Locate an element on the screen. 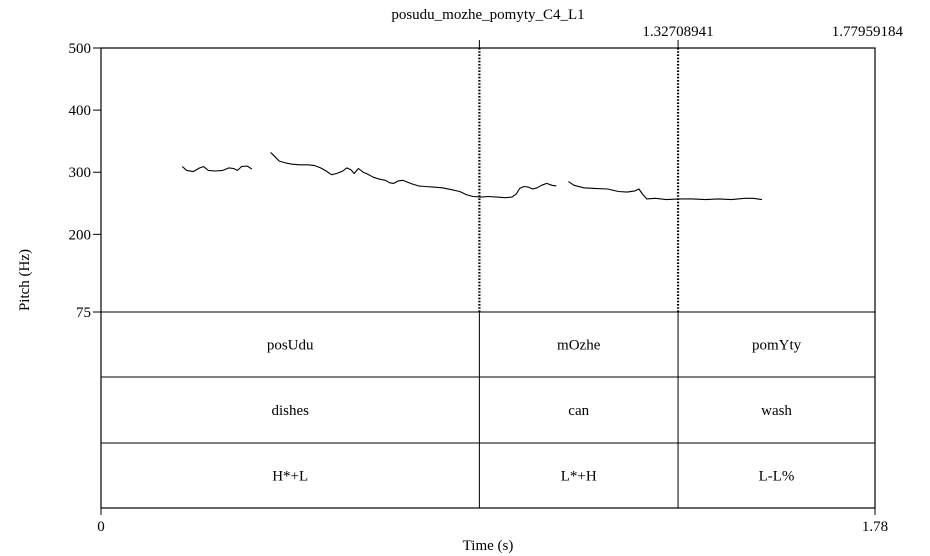  y-tick-label-0: 500 is located at coordinates (80, 49).